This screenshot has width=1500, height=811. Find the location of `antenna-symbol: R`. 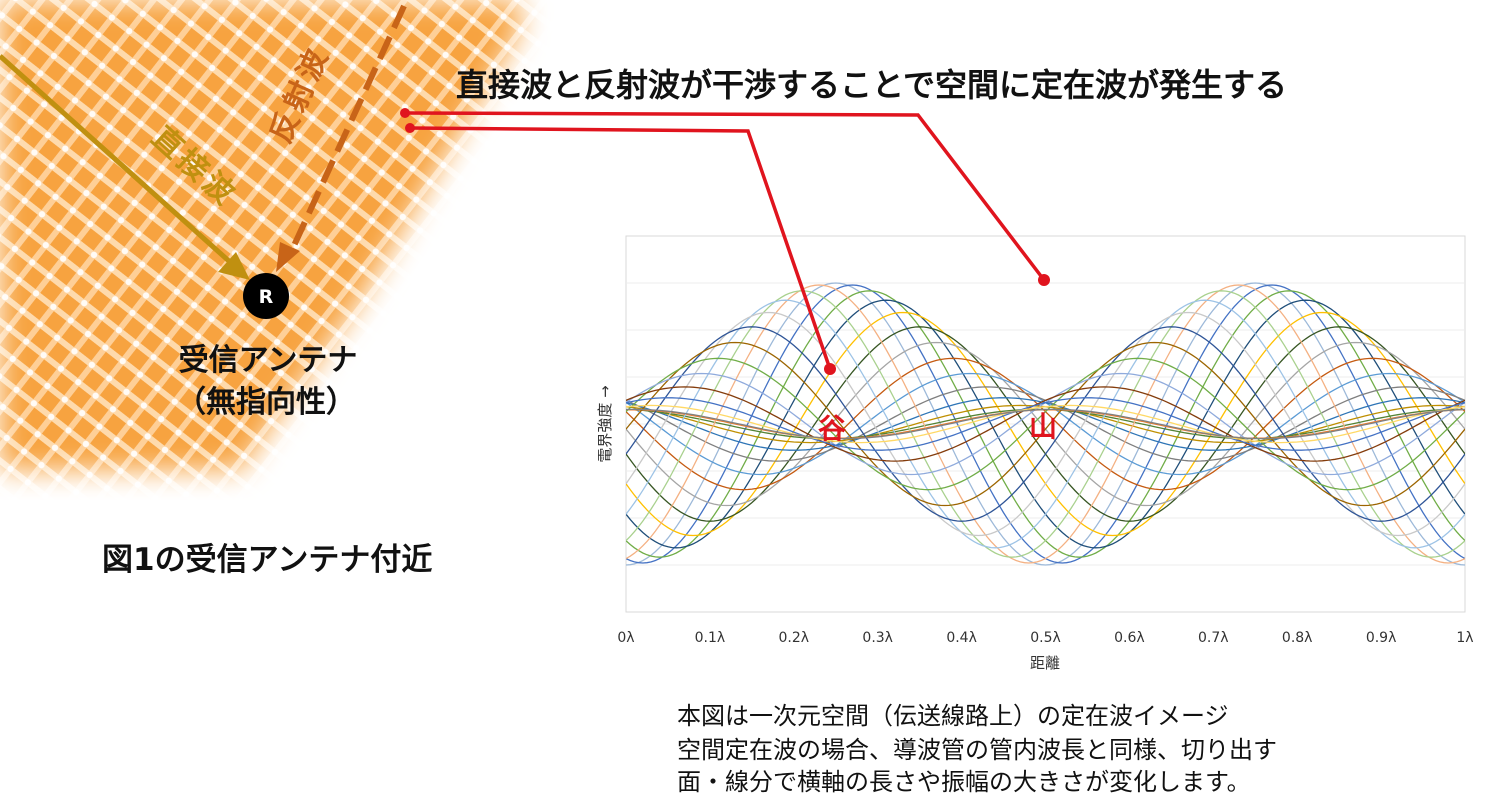

antenna-symbol: R is located at coordinates (266, 297).